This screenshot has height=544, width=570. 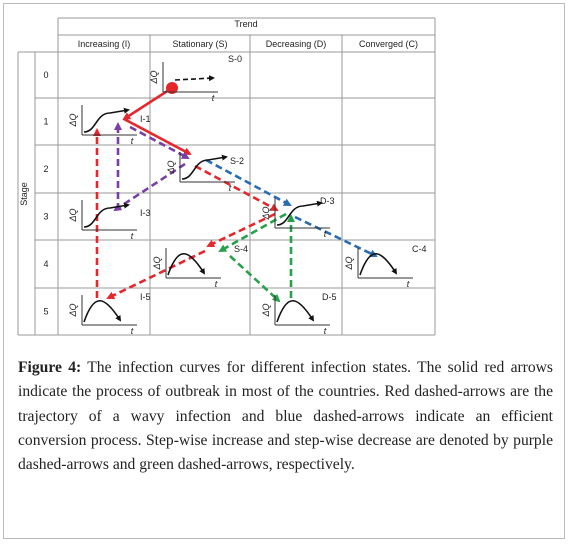 I want to click on panel-label: D-3, so click(x=327, y=201).